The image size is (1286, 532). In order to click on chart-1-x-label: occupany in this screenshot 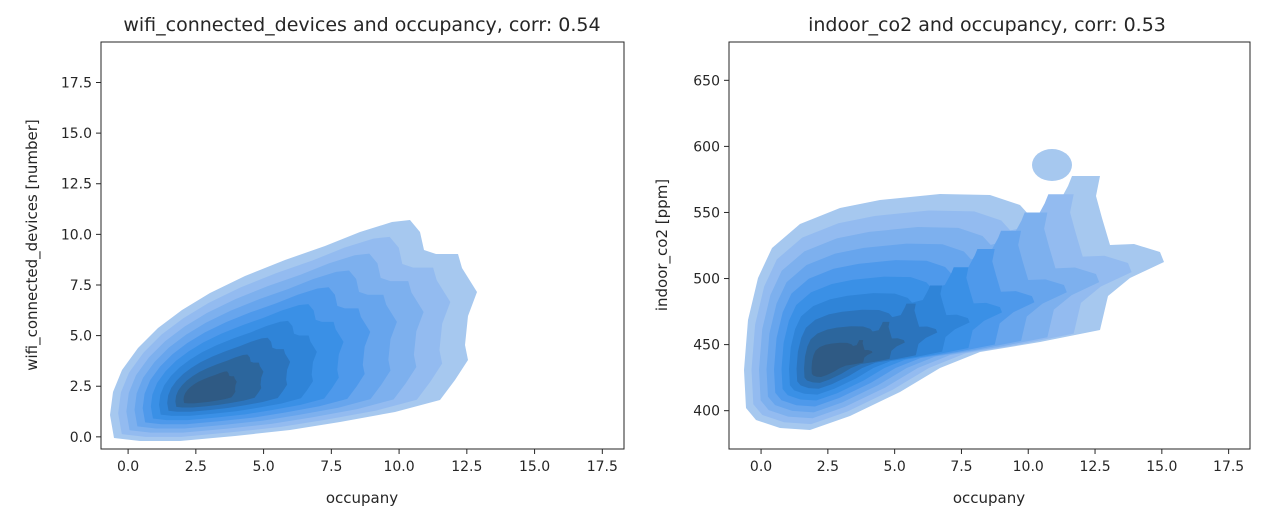, I will do `click(362, 498)`.